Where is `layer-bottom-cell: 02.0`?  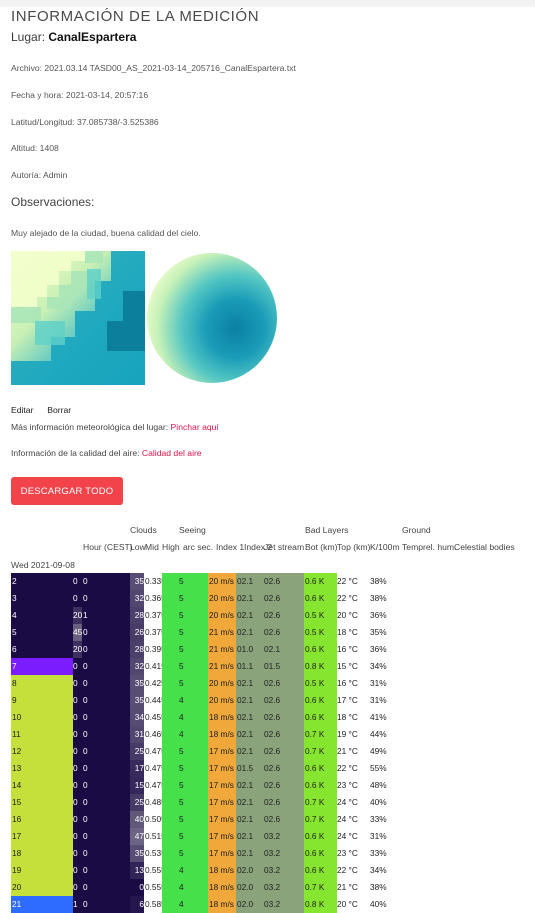
layer-bottom-cell: 02.0 is located at coordinates (249, 904).